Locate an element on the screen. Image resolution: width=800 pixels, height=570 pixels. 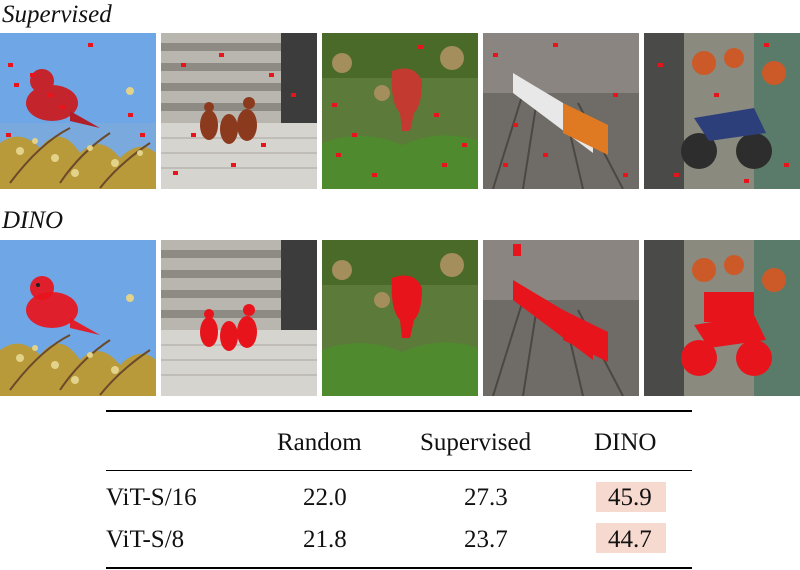
table-top-rule is located at coordinates (399, 411).